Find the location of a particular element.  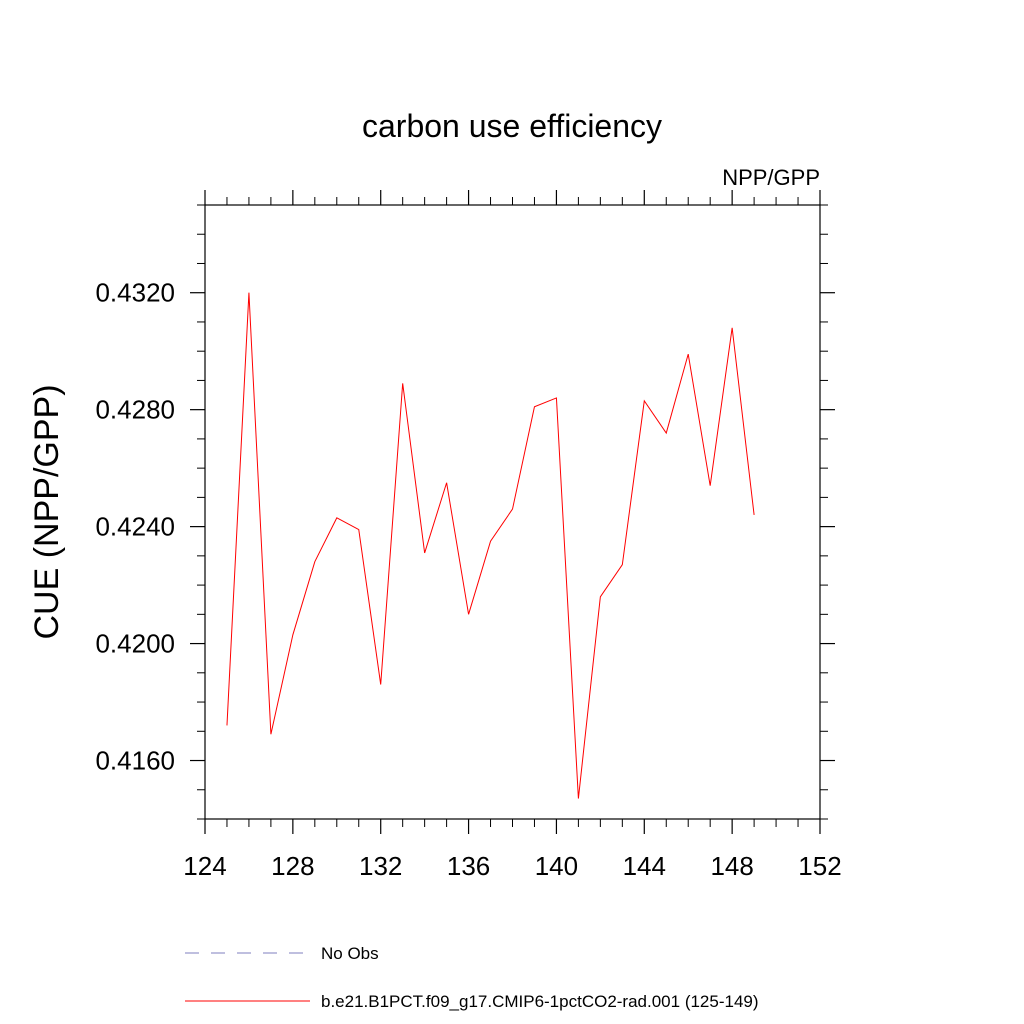

chart-title: carbon use efficiency is located at coordinates (512, 126).